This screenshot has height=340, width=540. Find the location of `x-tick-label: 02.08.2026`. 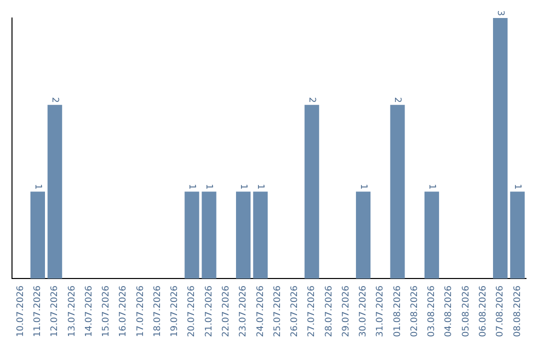

x-tick-label: 02.08.2026 is located at coordinates (415, 311).